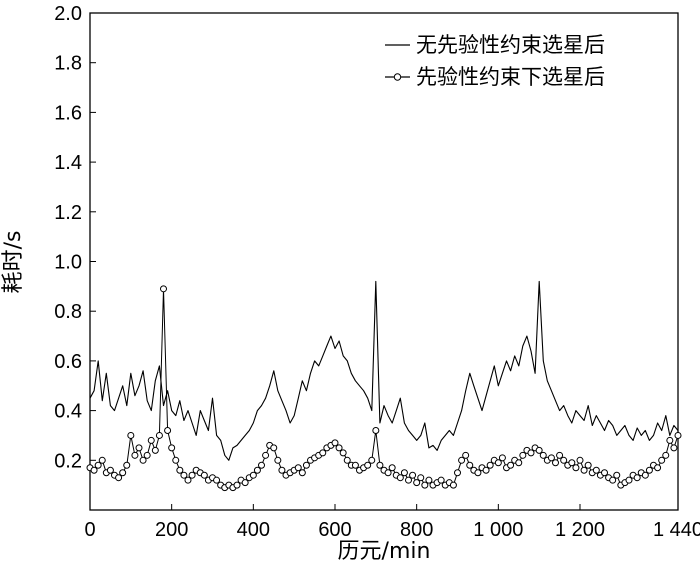 This screenshot has height=569, width=700. I want to click on y-tick-label: 0.8, so click(68, 312).